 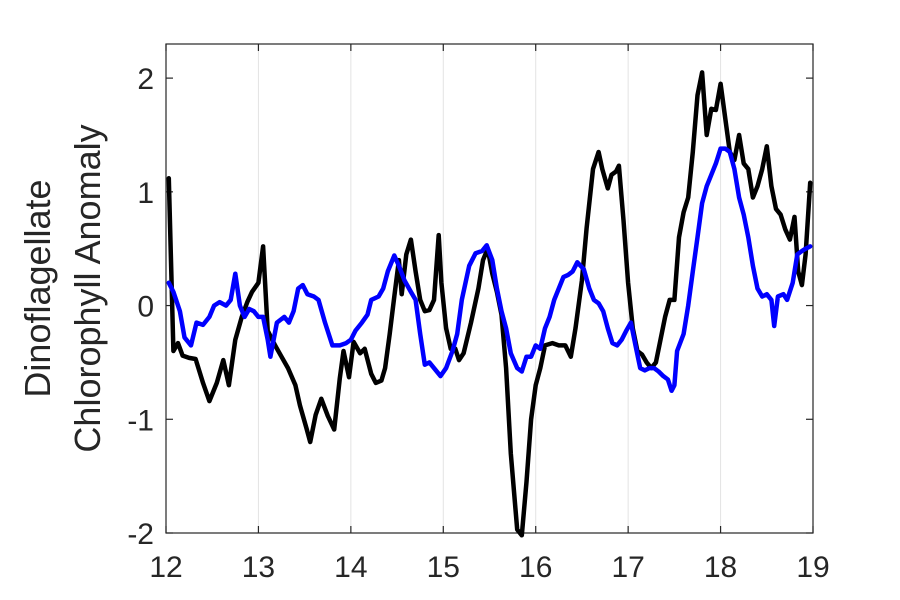 What do you see at coordinates (258, 567) in the screenshot?
I see `x-tick-label: 13` at bounding box center [258, 567].